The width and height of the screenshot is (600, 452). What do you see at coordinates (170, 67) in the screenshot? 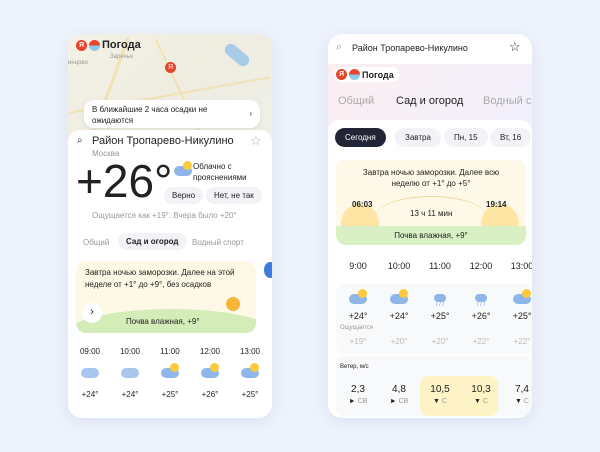
I see `map-pin-icon: Я` at bounding box center [170, 67].